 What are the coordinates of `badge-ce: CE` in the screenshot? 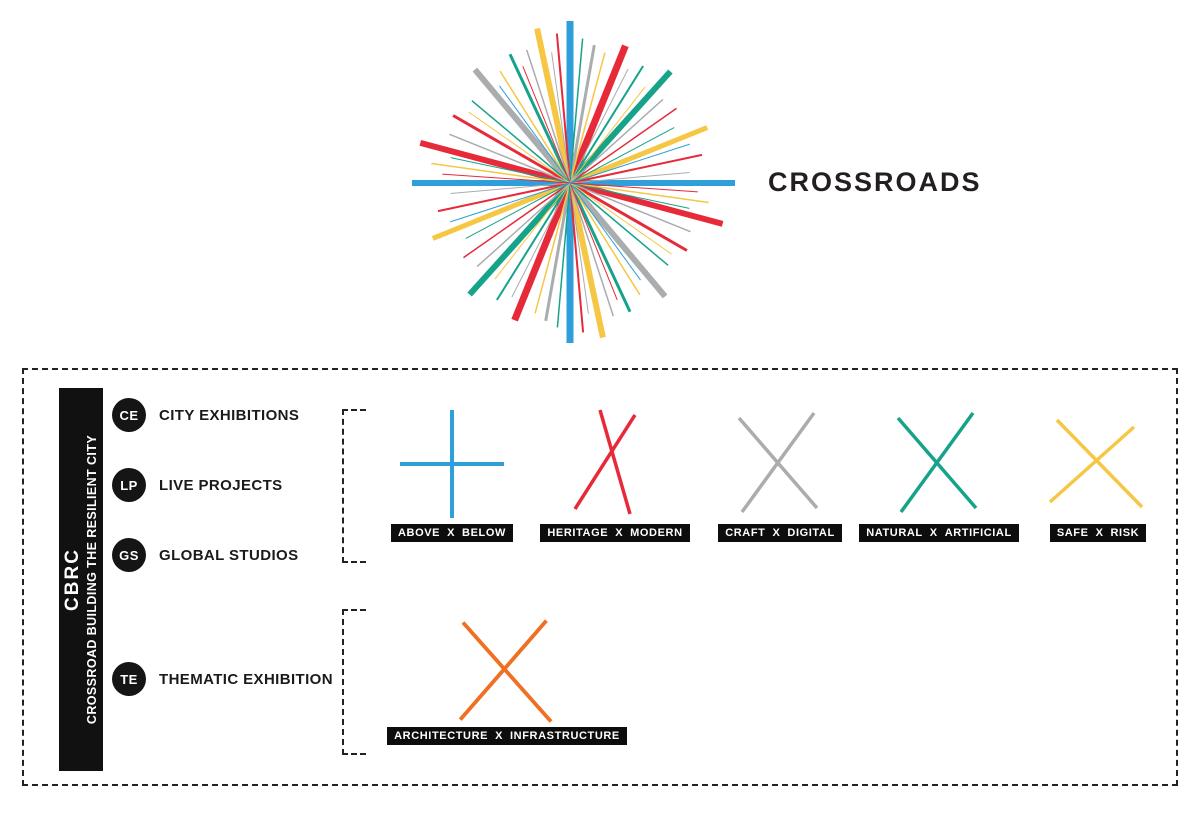 It's located at (129, 415).